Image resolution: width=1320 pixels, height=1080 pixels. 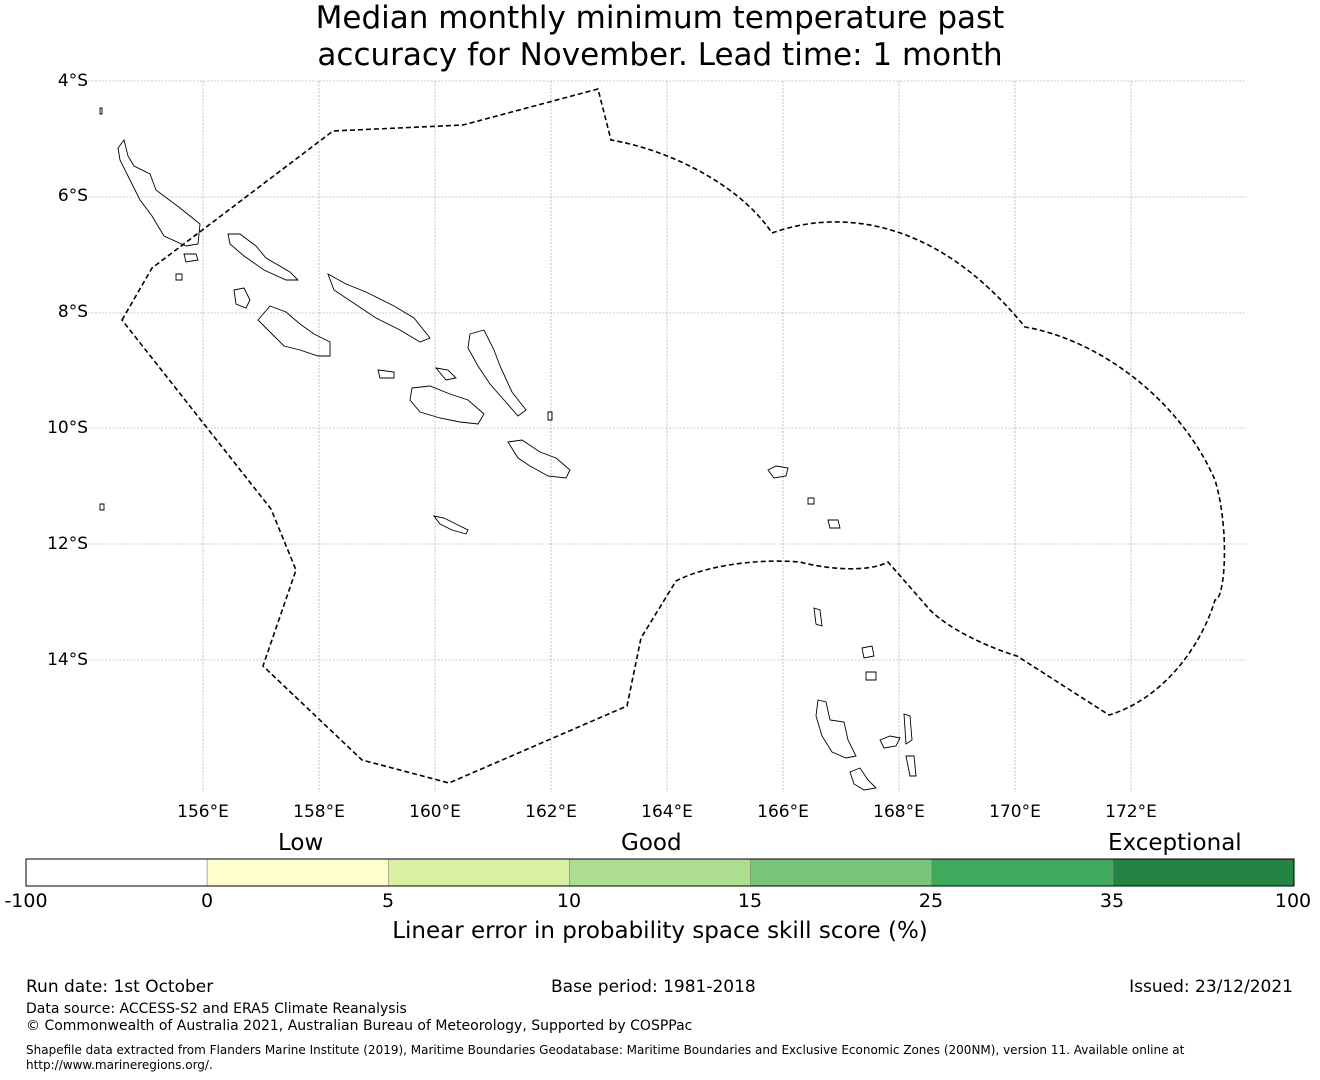 What do you see at coordinates (569, 901) in the screenshot?
I see `tick-10: 10` at bounding box center [569, 901].